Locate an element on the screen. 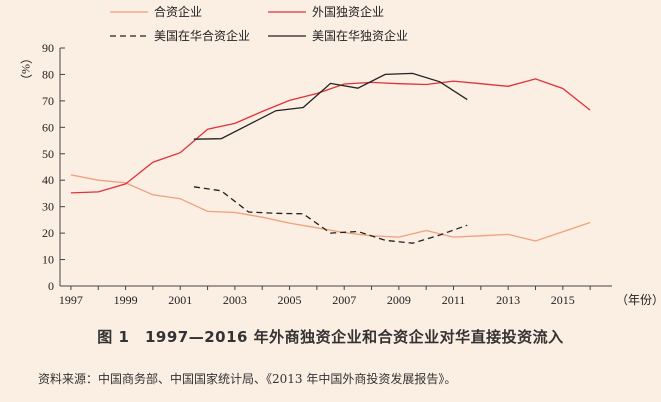 This screenshot has height=402, width=661. y-tick-label: 10 is located at coordinates (48, 260).